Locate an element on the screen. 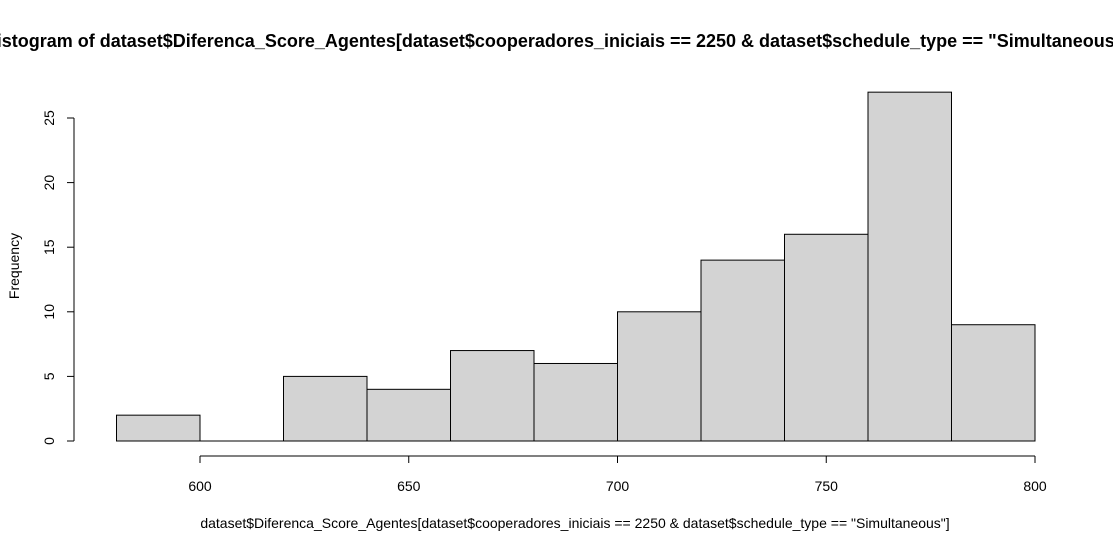 The image size is (1113, 553). y-axis-label: Frequency is located at coordinates (14, 266).